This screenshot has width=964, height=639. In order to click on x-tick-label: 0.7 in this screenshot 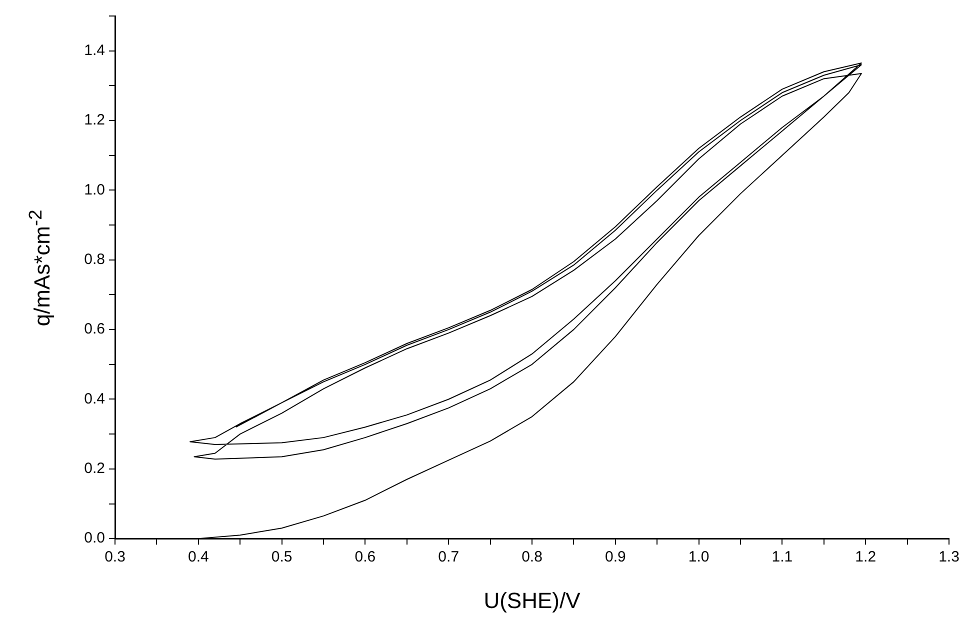, I will do `click(449, 557)`.